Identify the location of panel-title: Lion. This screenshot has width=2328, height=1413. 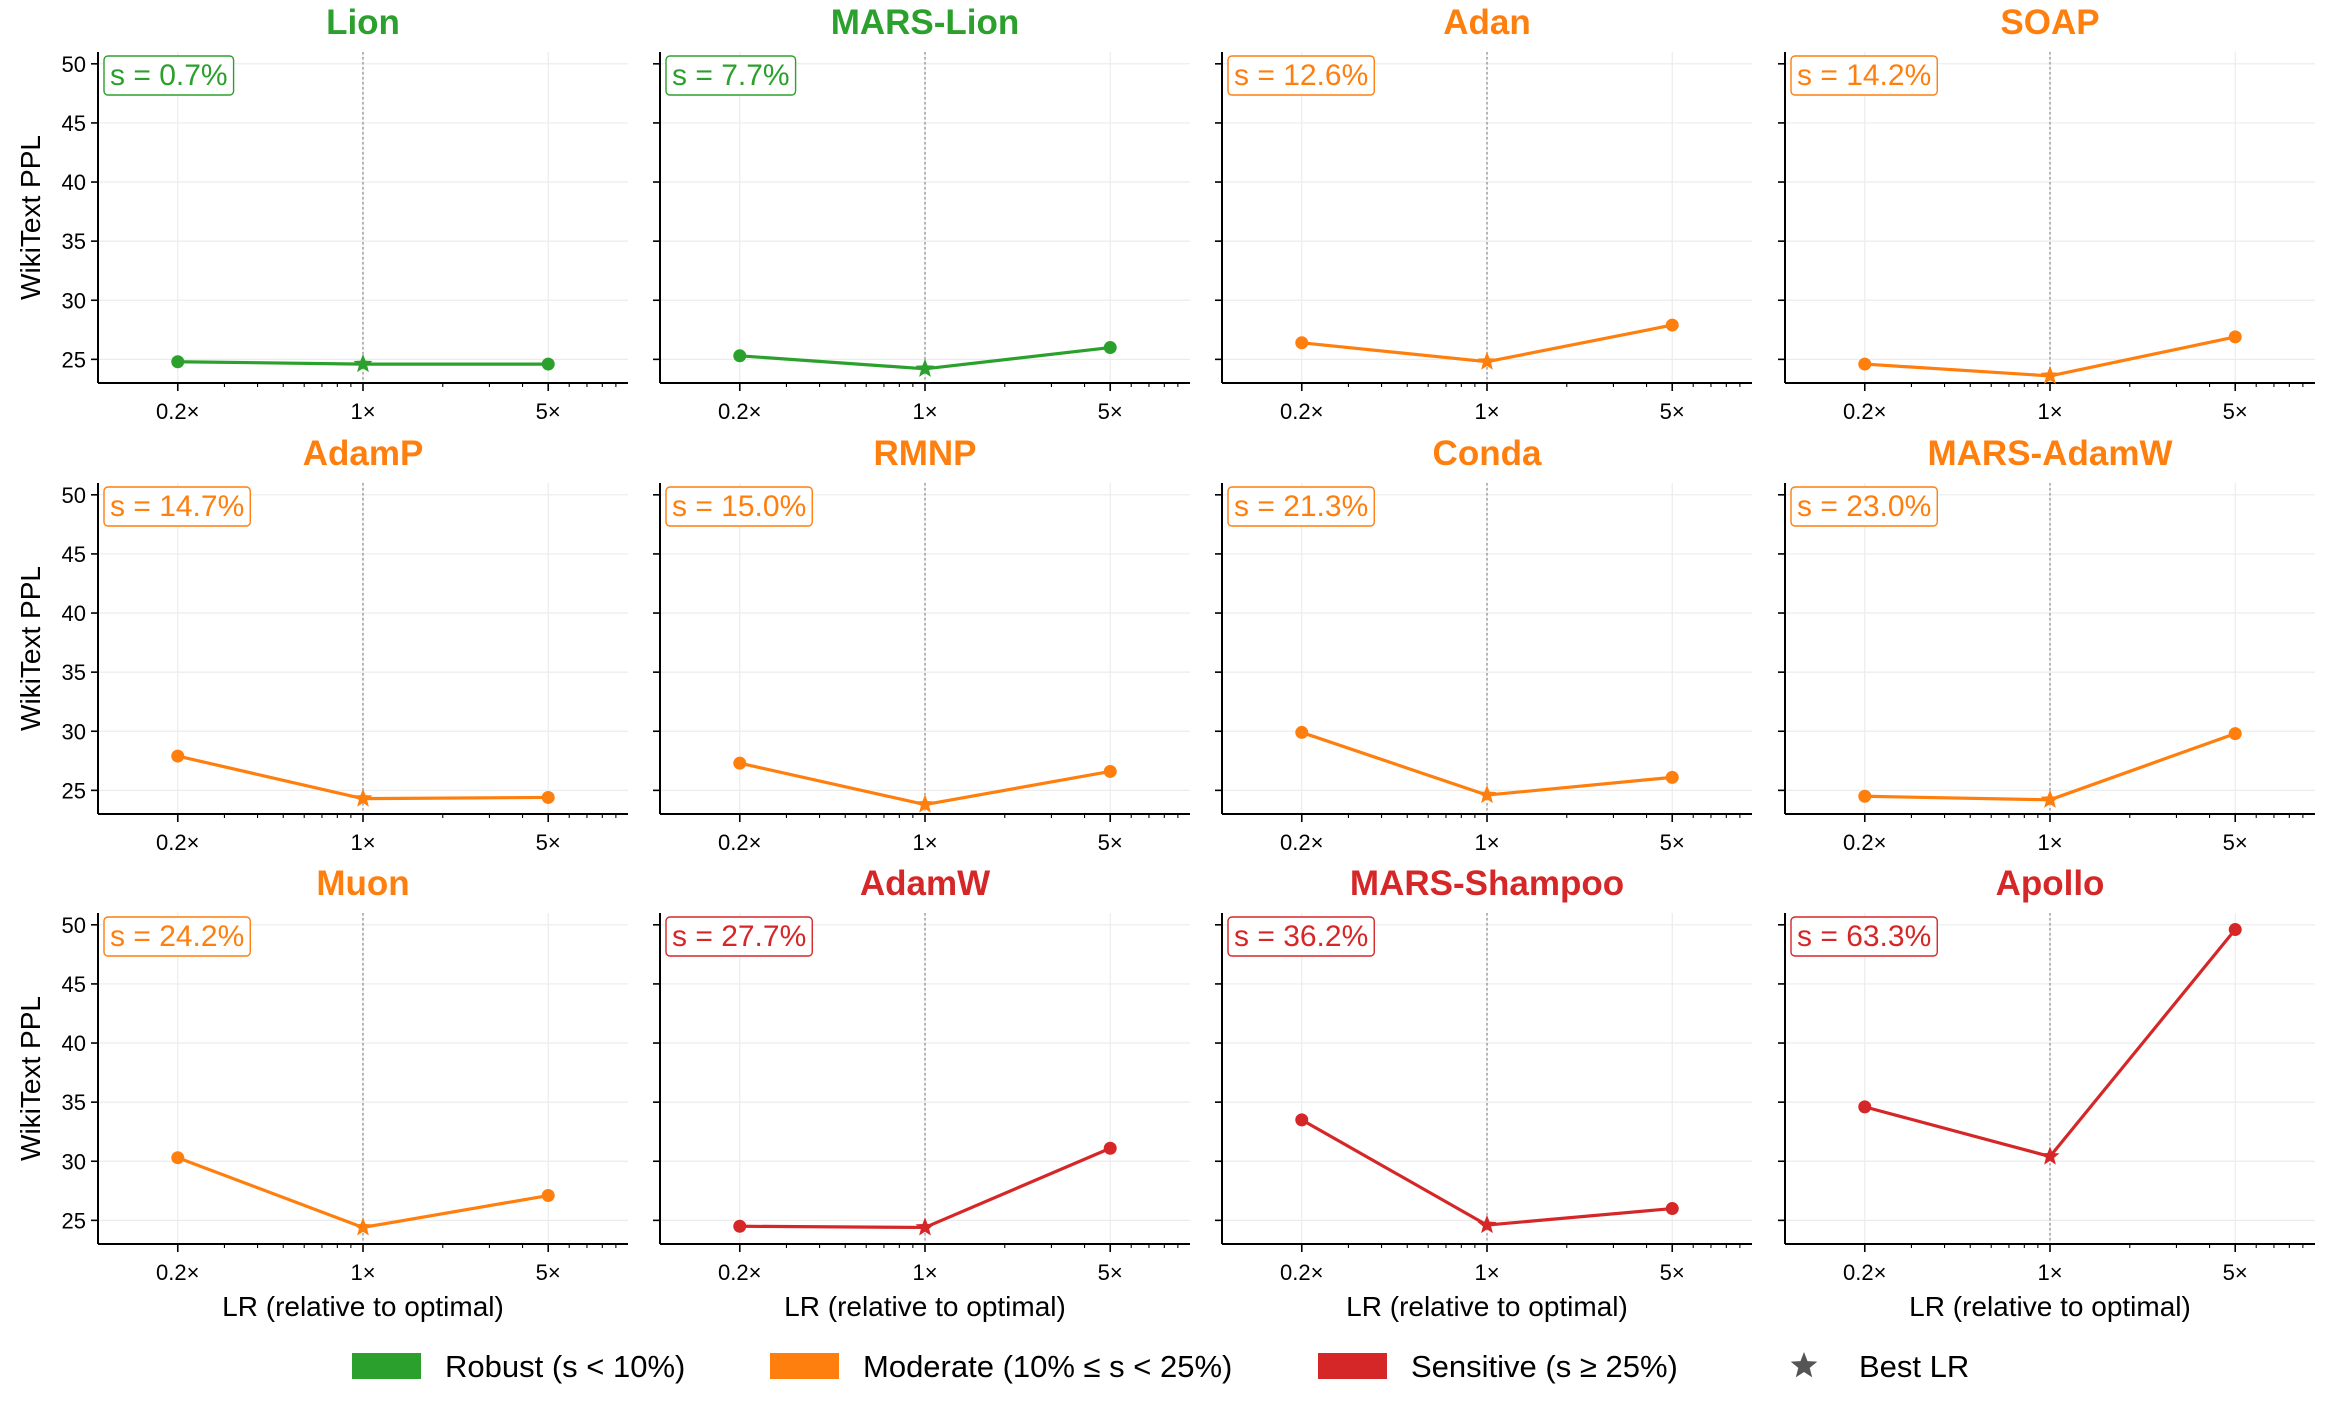
(363, 22).